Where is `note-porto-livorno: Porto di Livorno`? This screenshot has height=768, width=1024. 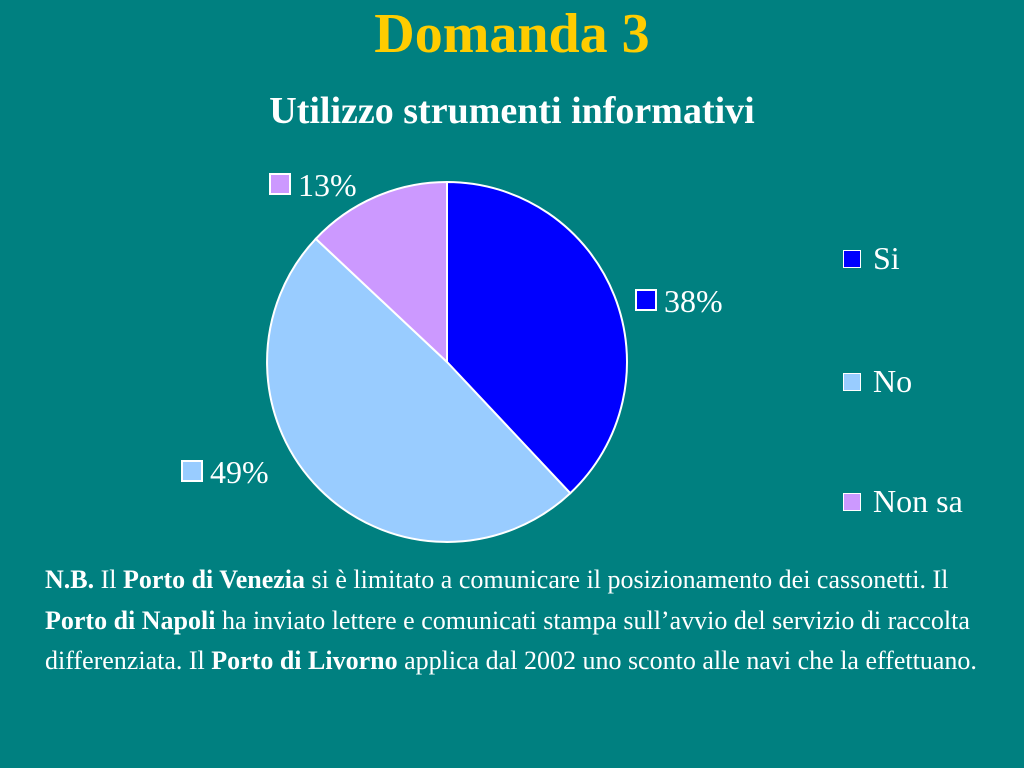
note-porto-livorno: Porto di Livorno is located at coordinates (304, 660).